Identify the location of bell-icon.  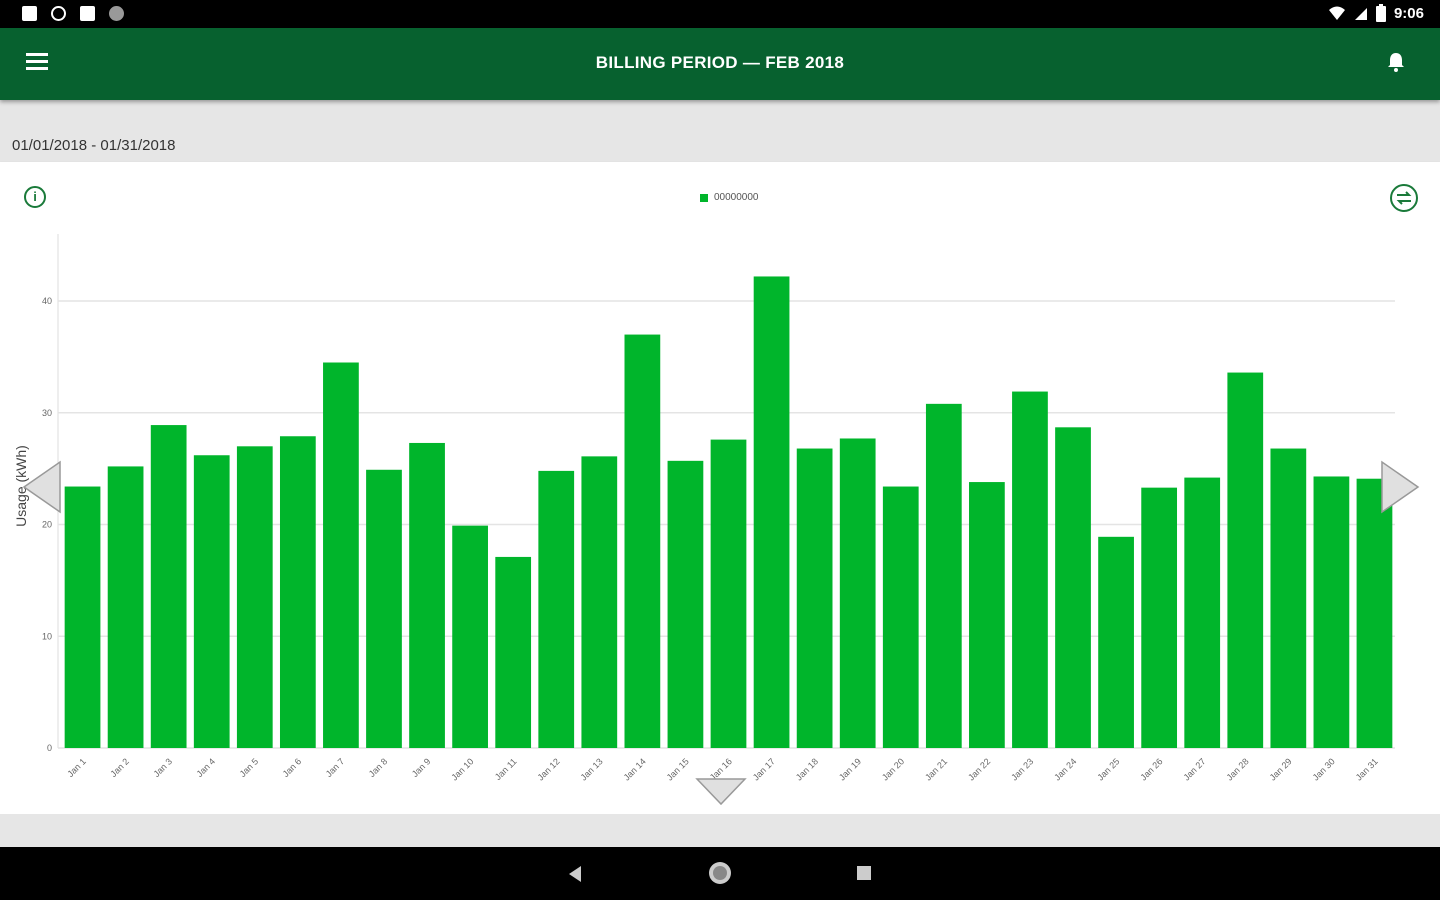
(1396, 62).